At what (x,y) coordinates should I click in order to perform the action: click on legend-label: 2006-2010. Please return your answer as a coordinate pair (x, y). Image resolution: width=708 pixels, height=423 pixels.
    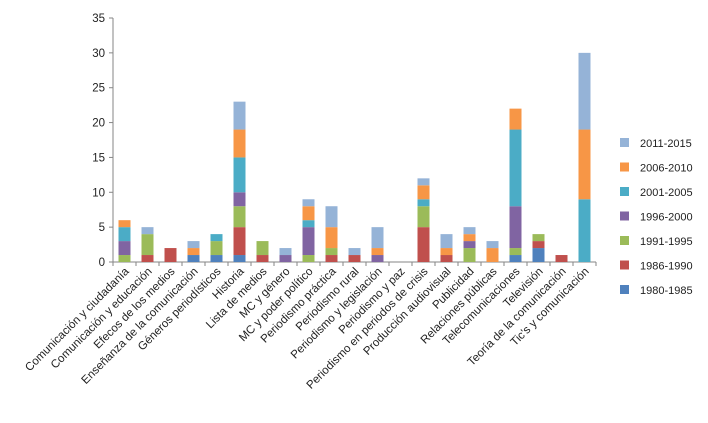
    Looking at the image, I should click on (666, 169).